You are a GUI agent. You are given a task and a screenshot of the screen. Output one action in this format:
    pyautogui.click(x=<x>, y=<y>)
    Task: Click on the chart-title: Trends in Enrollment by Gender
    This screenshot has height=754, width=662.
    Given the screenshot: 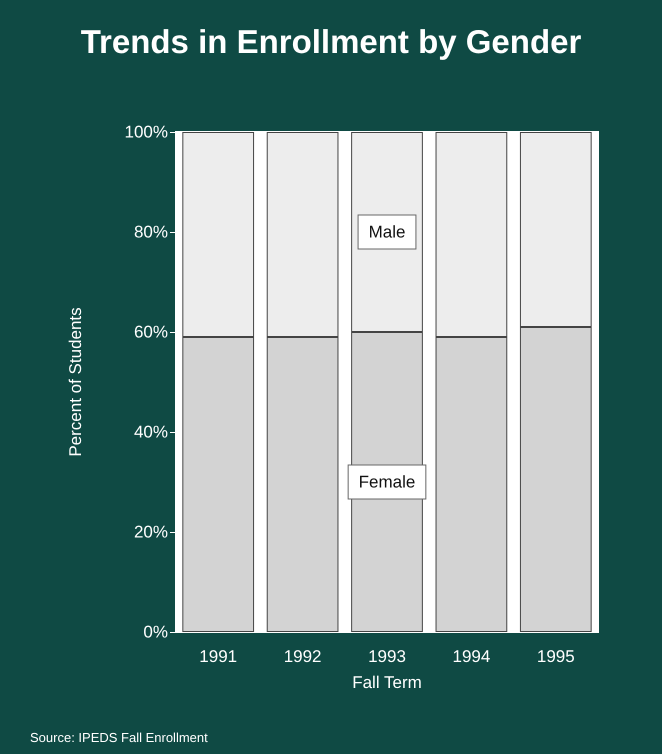 What is the action you would take?
    pyautogui.click(x=331, y=41)
    